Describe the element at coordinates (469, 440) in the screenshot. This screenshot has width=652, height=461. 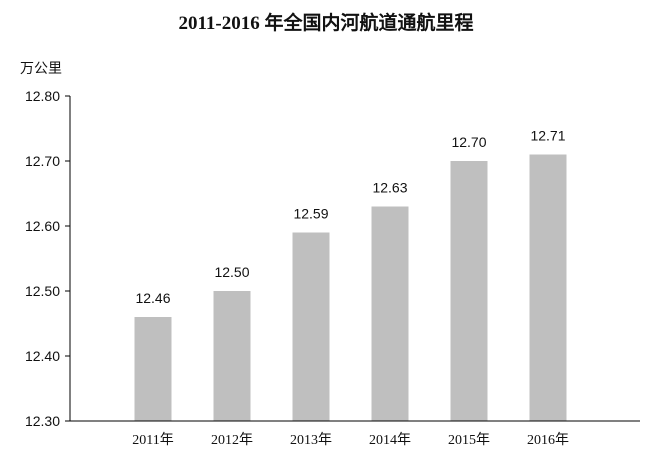
I see `x-category-label: 2015年` at that location.